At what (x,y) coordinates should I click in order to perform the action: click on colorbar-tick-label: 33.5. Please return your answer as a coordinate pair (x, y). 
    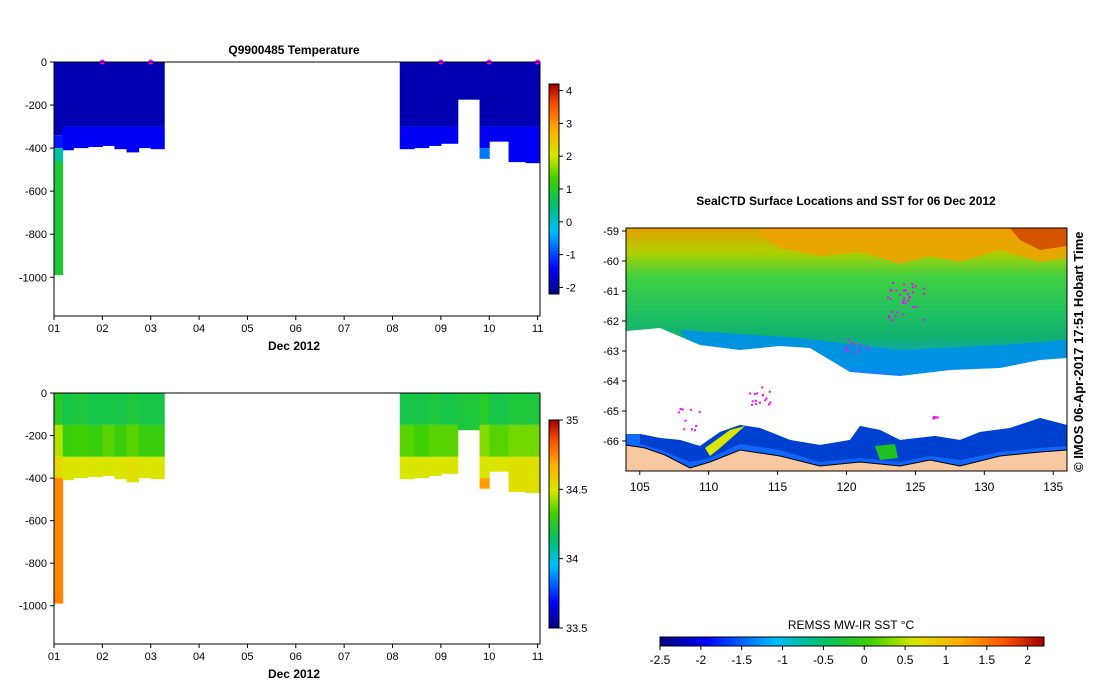
    Looking at the image, I should click on (576, 629).